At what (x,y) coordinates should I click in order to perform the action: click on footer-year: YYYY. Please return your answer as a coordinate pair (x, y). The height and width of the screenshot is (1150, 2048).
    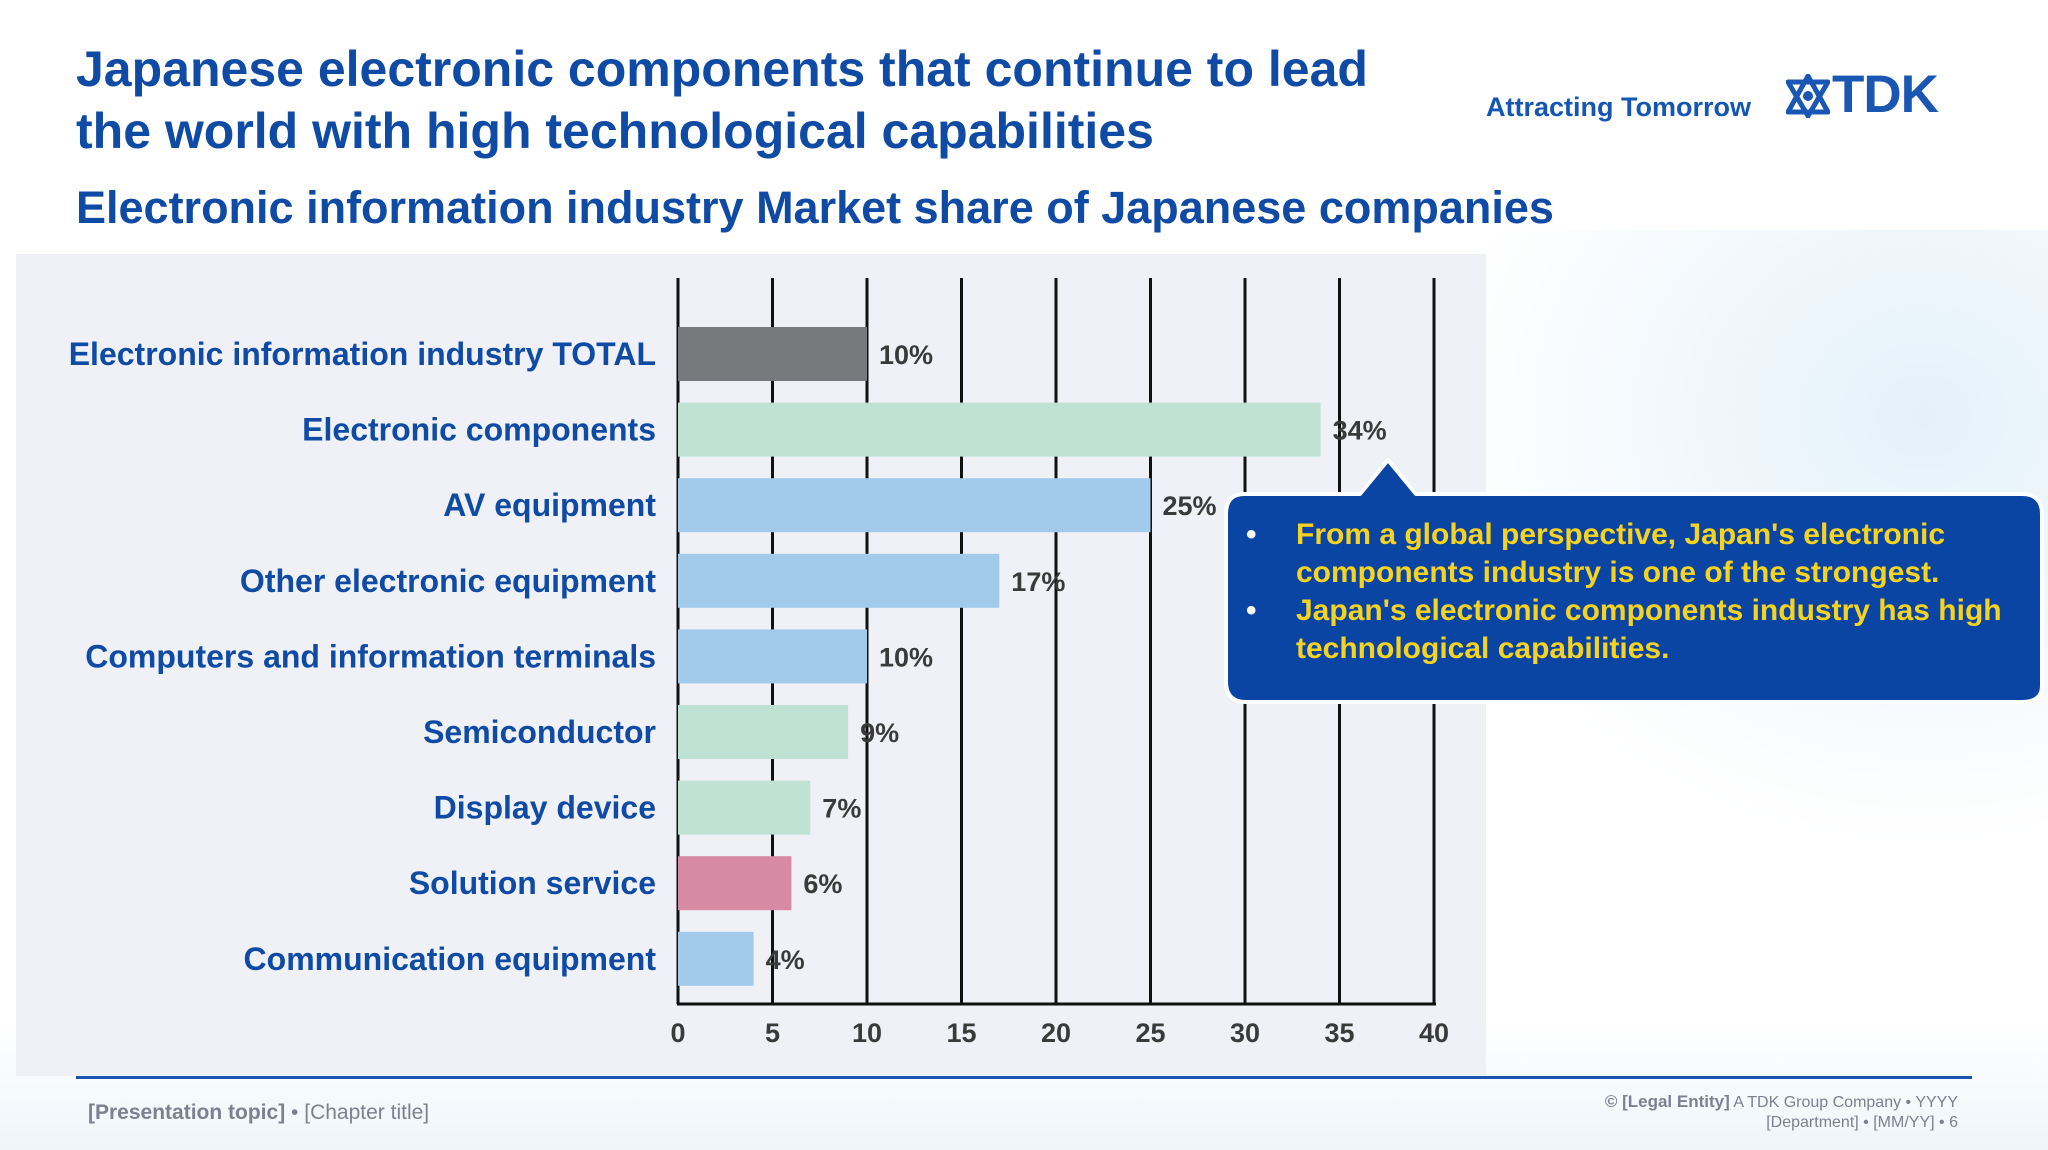
    Looking at the image, I should click on (1936, 1102).